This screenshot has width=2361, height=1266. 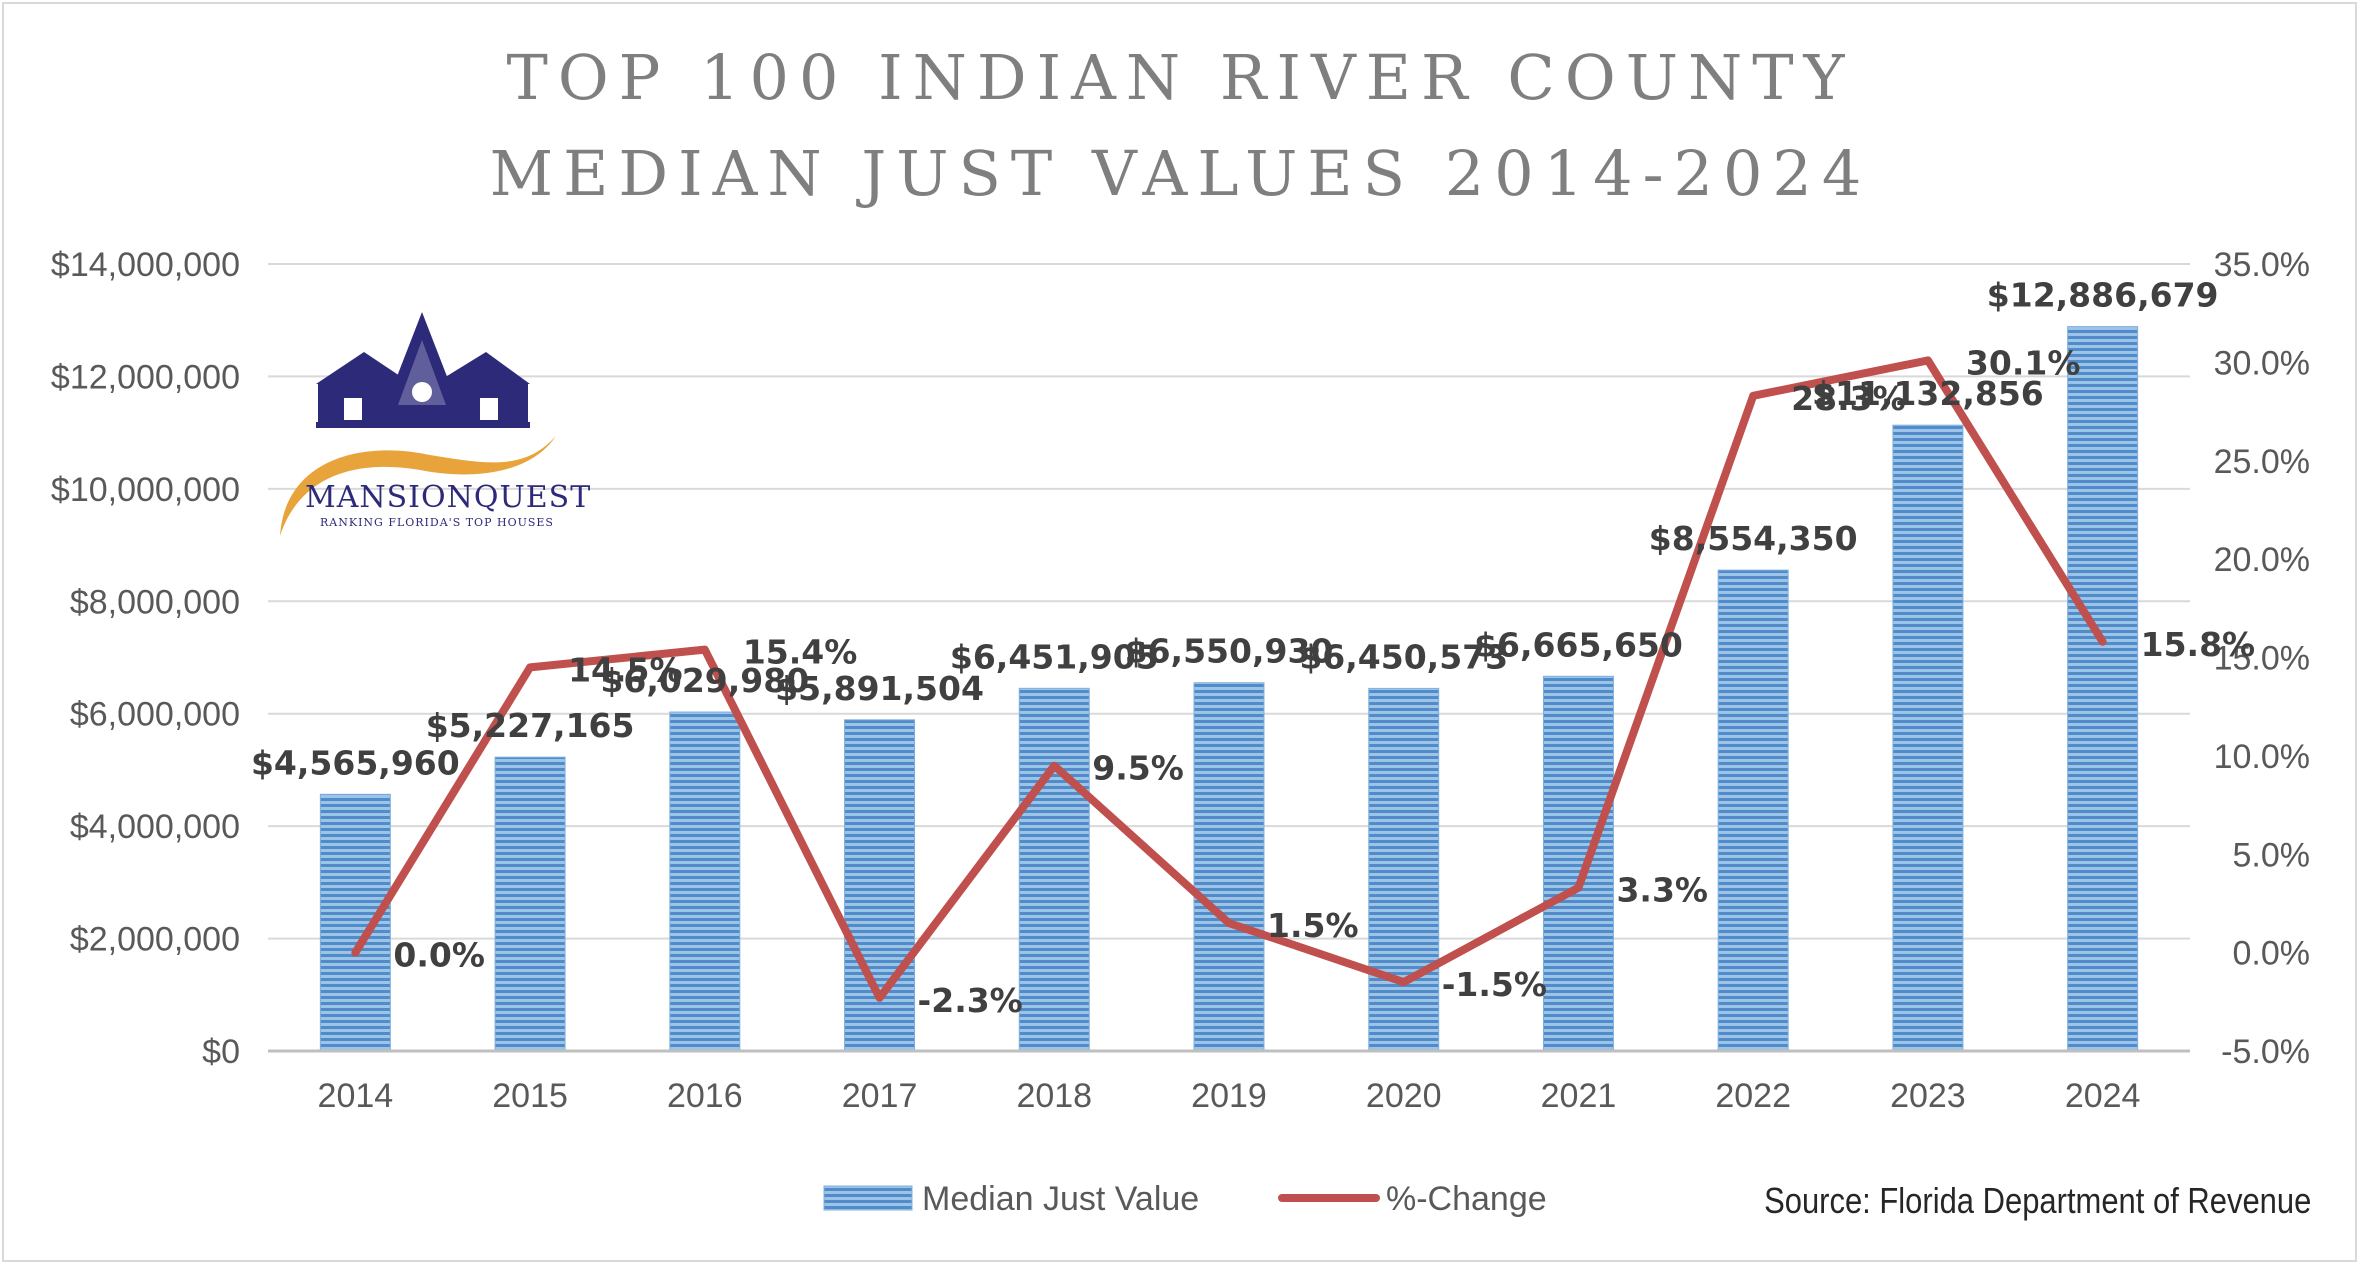 What do you see at coordinates (800, 652) in the screenshot?
I see `percent-value-label: 15.4%` at bounding box center [800, 652].